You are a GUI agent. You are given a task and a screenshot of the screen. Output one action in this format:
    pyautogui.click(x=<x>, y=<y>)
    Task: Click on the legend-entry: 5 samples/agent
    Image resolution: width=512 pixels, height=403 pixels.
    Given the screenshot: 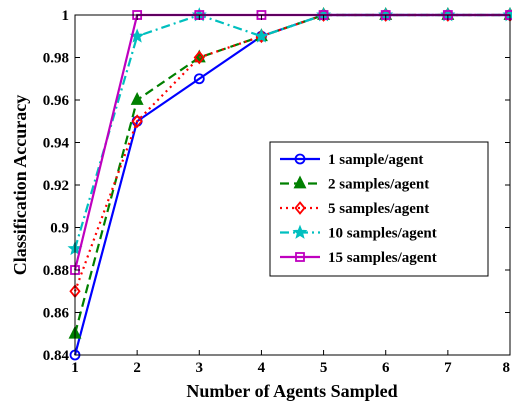 What is the action you would take?
    pyautogui.click(x=354, y=209)
    